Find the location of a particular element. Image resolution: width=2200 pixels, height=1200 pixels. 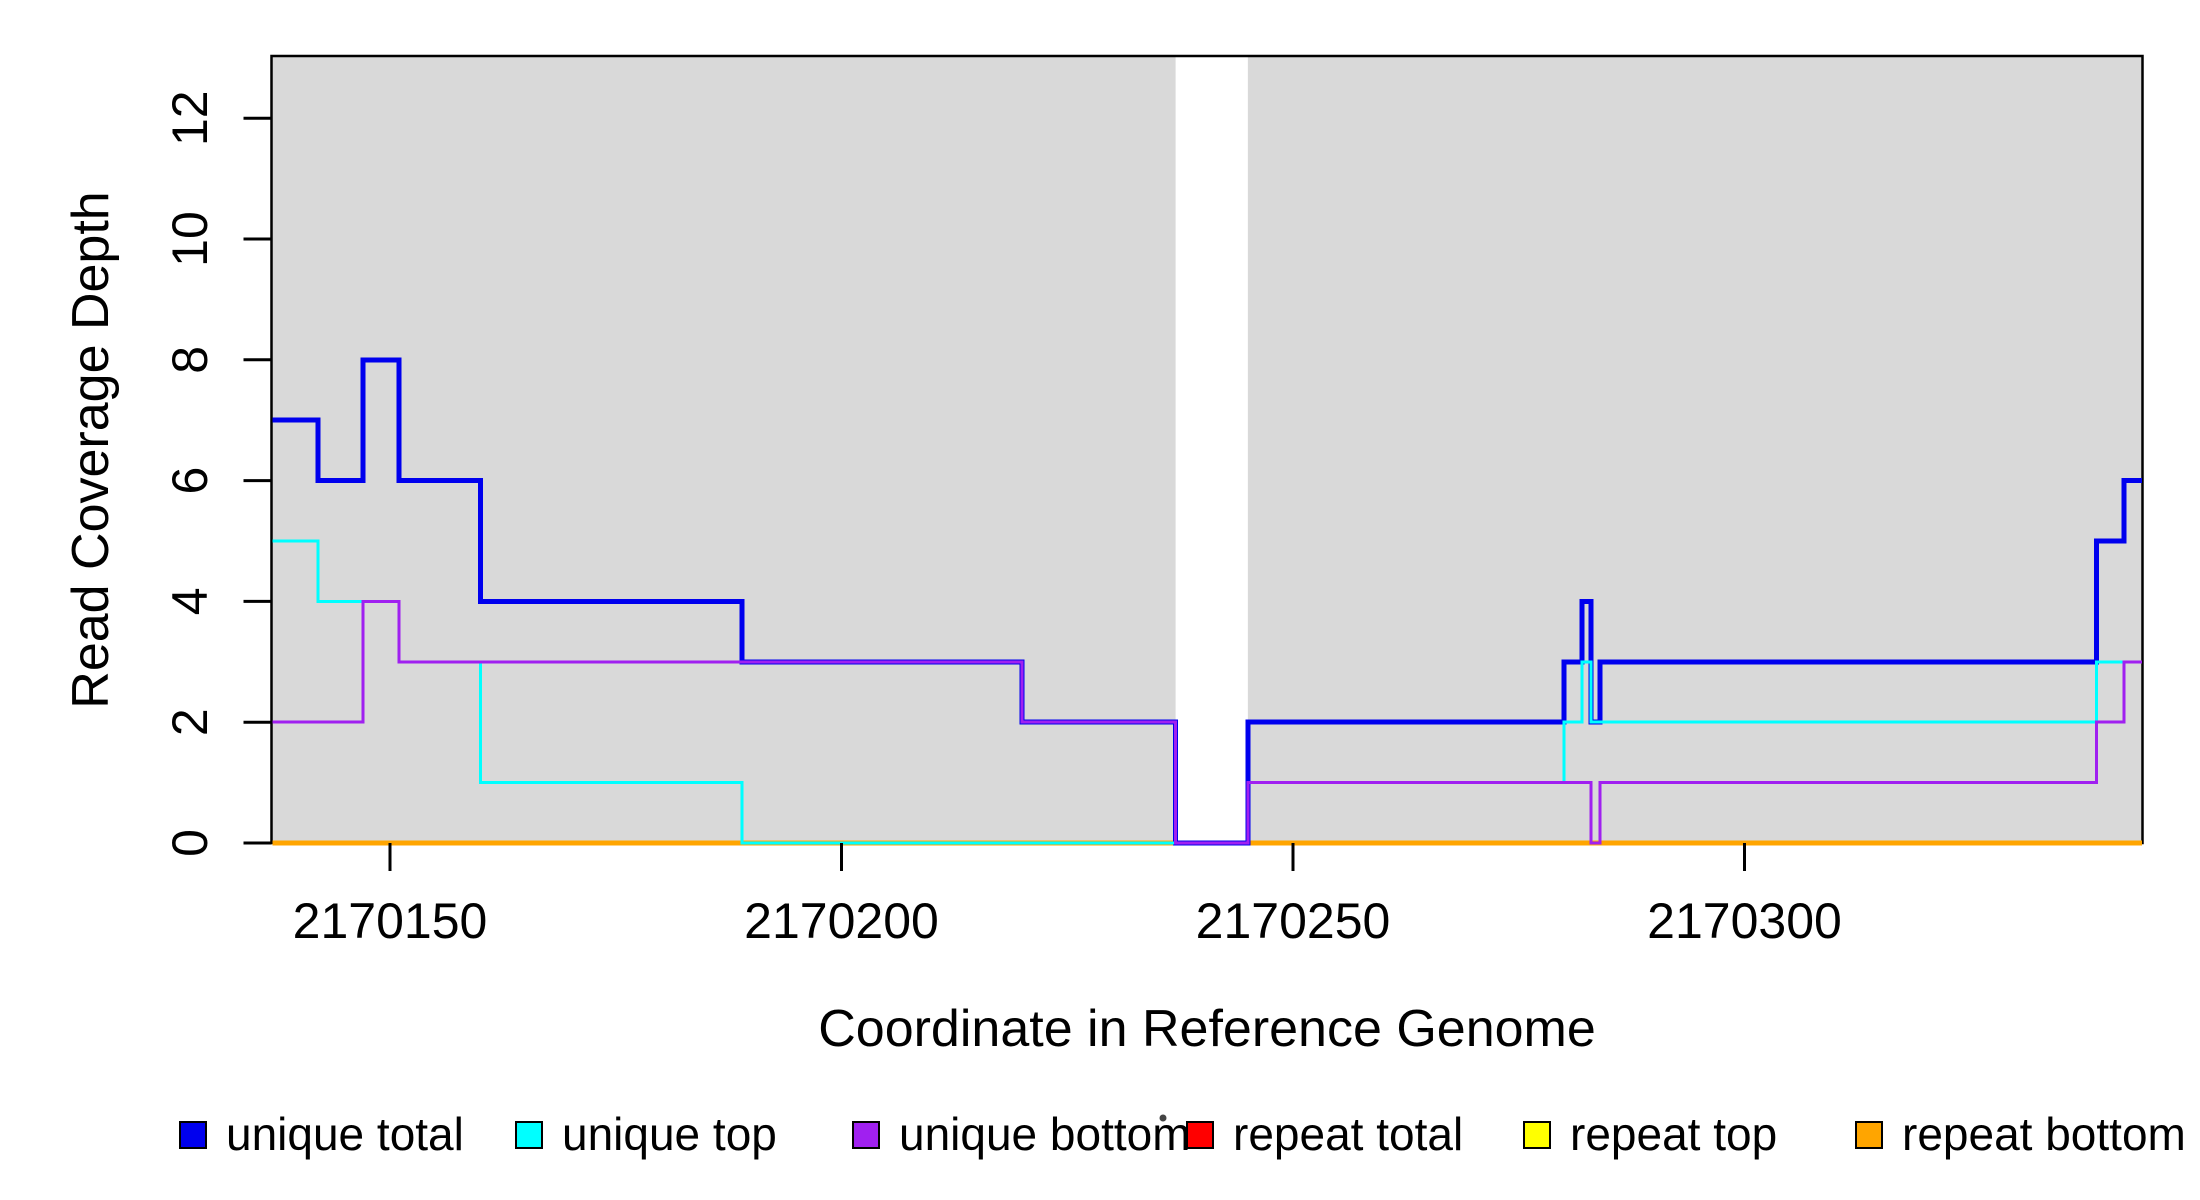

stray-dot is located at coordinates (1163, 1118).